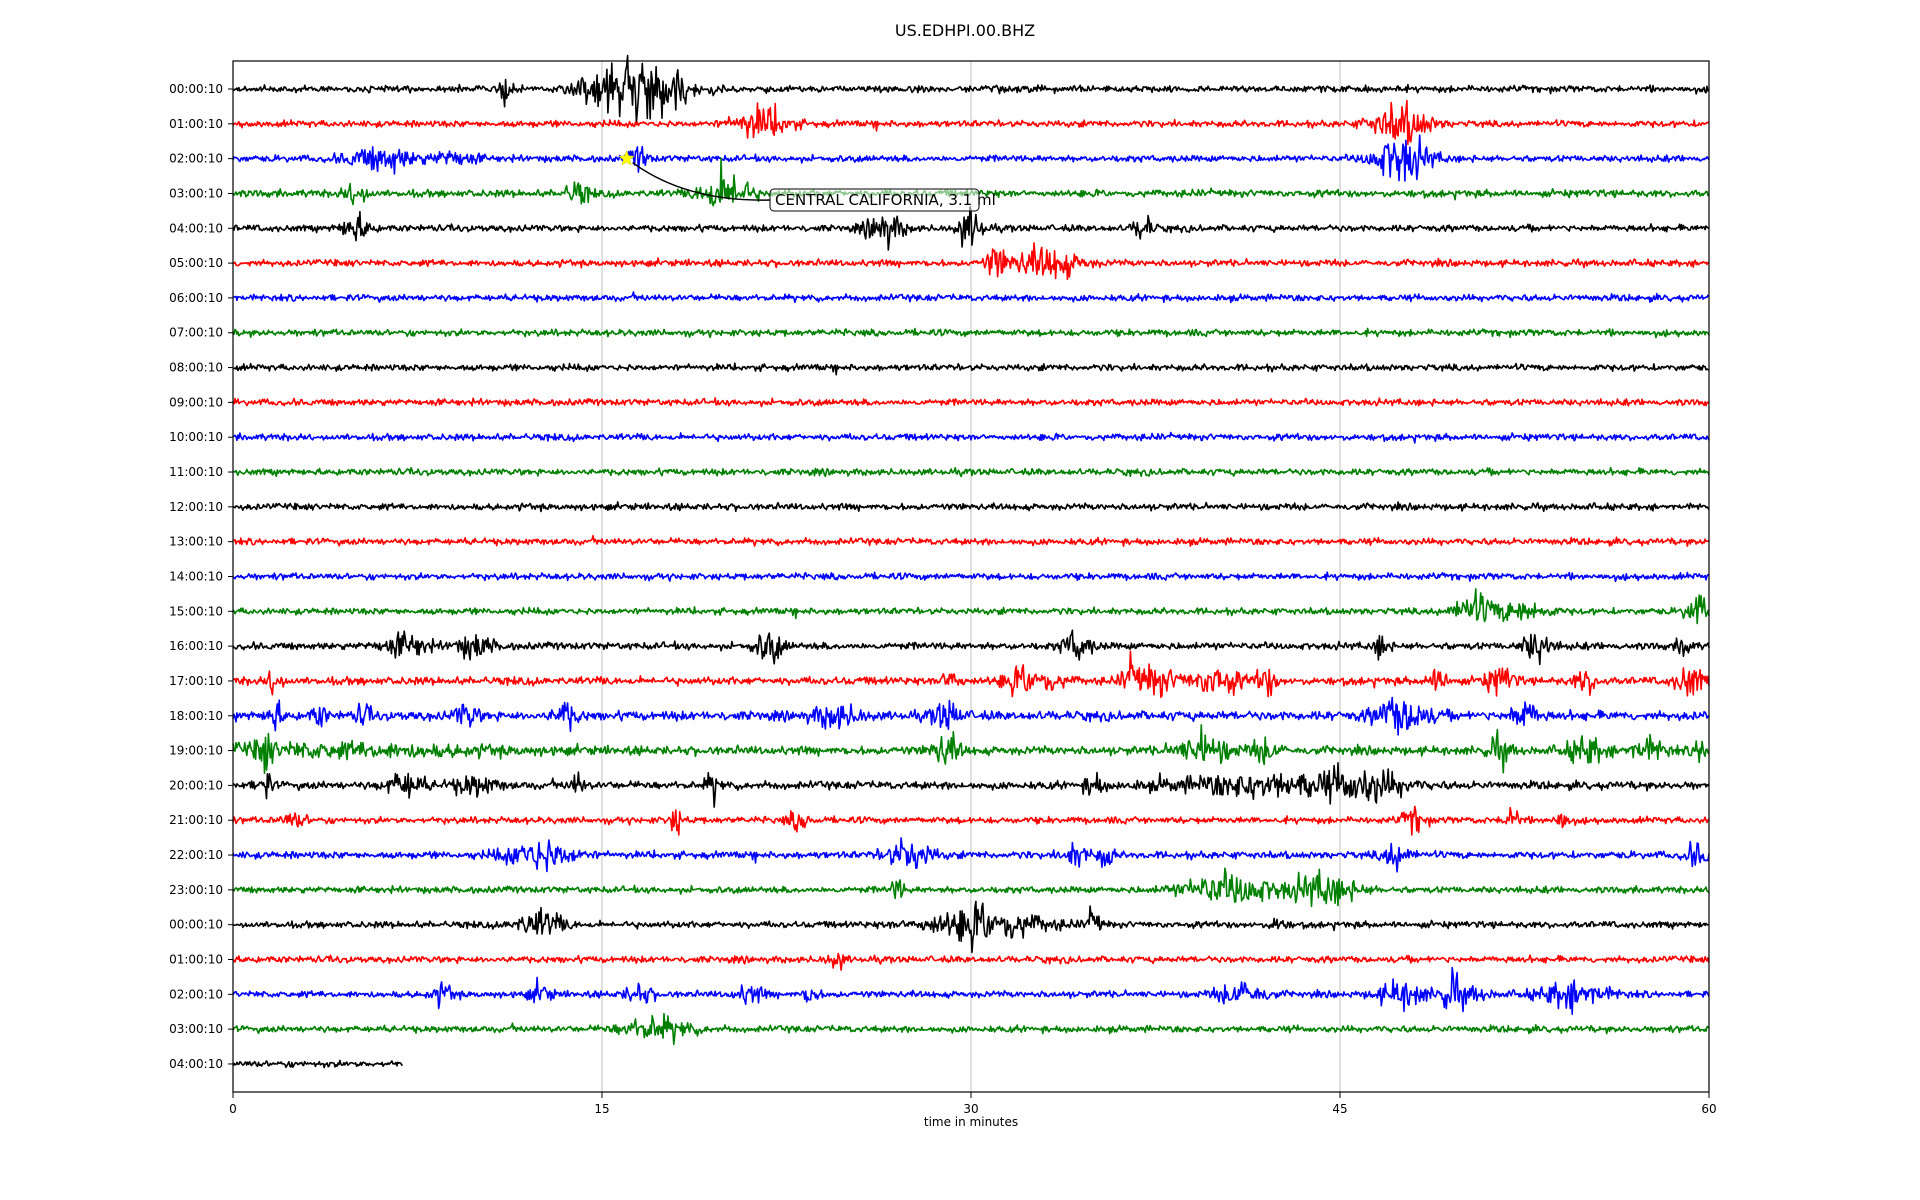 Image resolution: width=1920 pixels, height=1200 pixels. I want to click on y-tick-label: 09:00:10, so click(196, 402).